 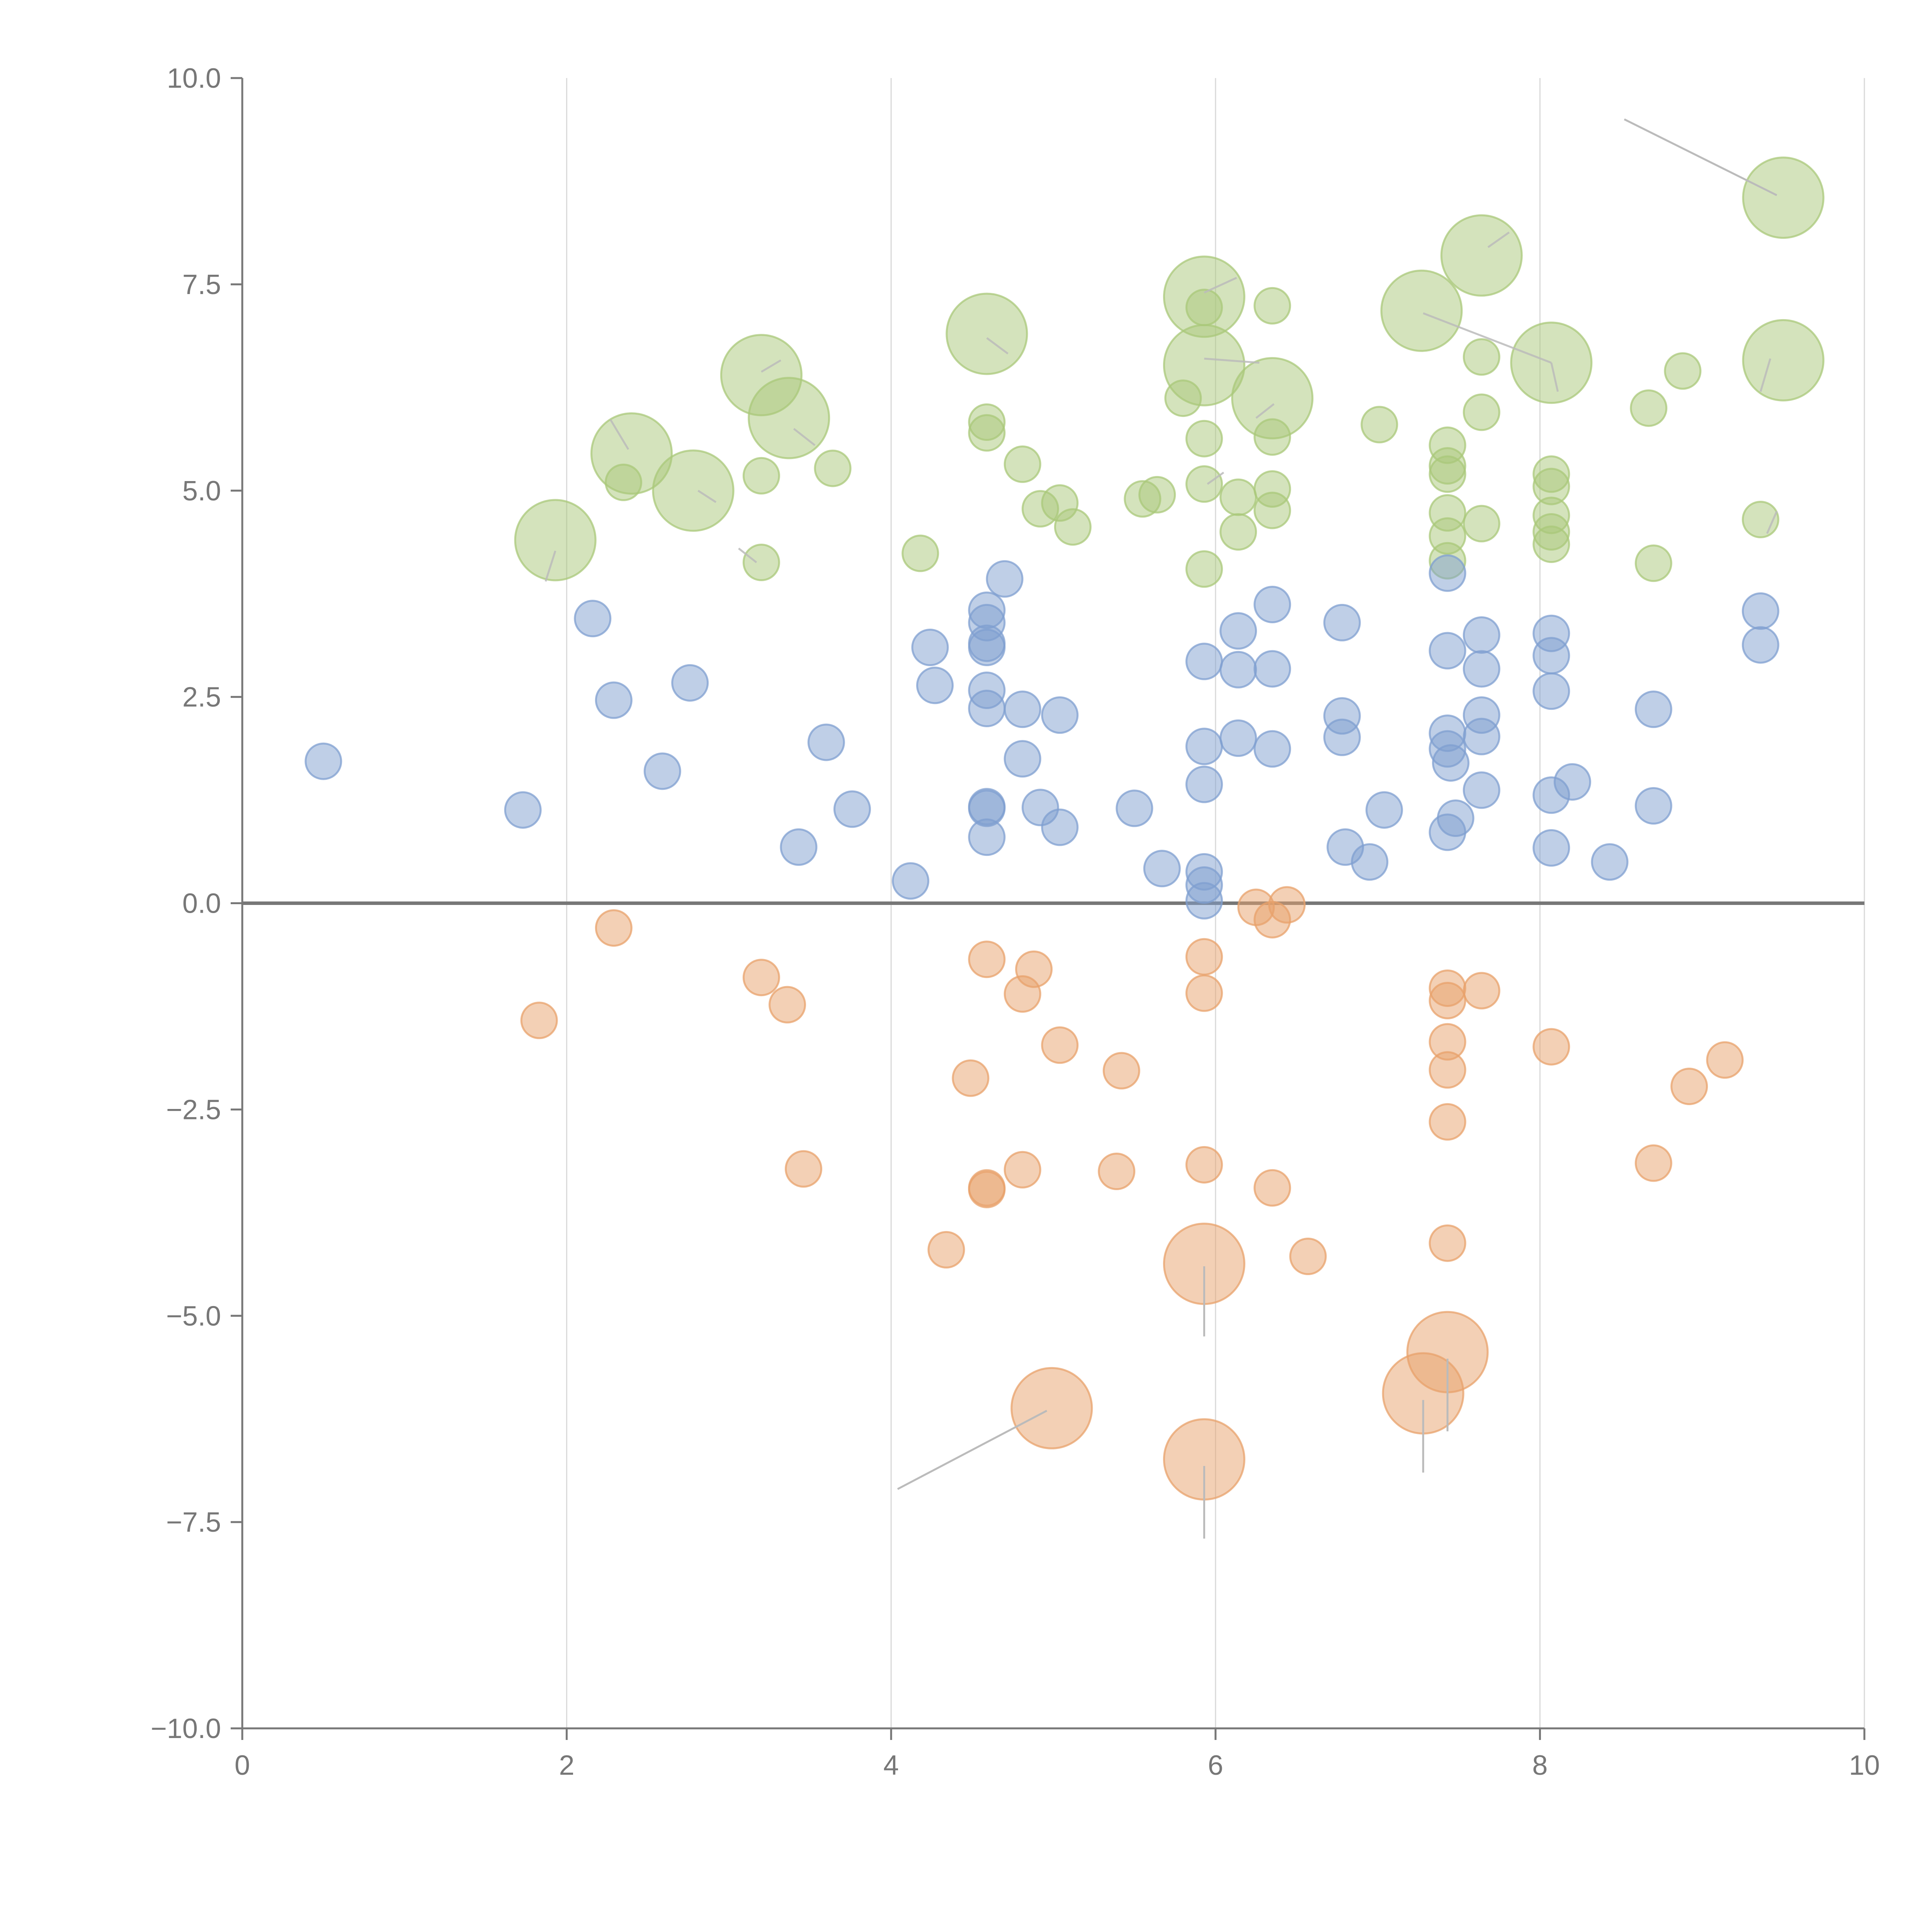 I want to click on y-tick-label-0: 10.0, so click(x=194, y=78).